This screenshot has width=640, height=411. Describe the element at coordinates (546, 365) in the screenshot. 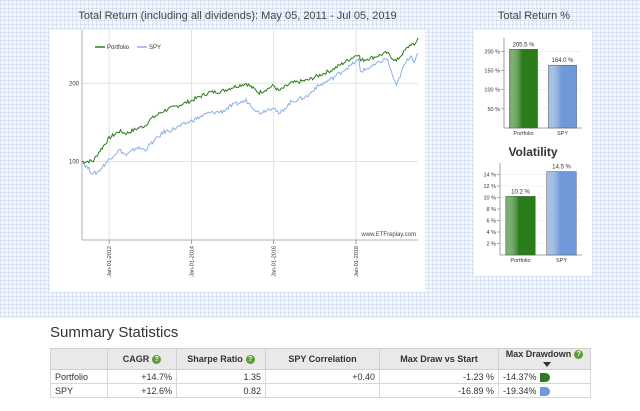

I see `sort-down-icon` at that location.